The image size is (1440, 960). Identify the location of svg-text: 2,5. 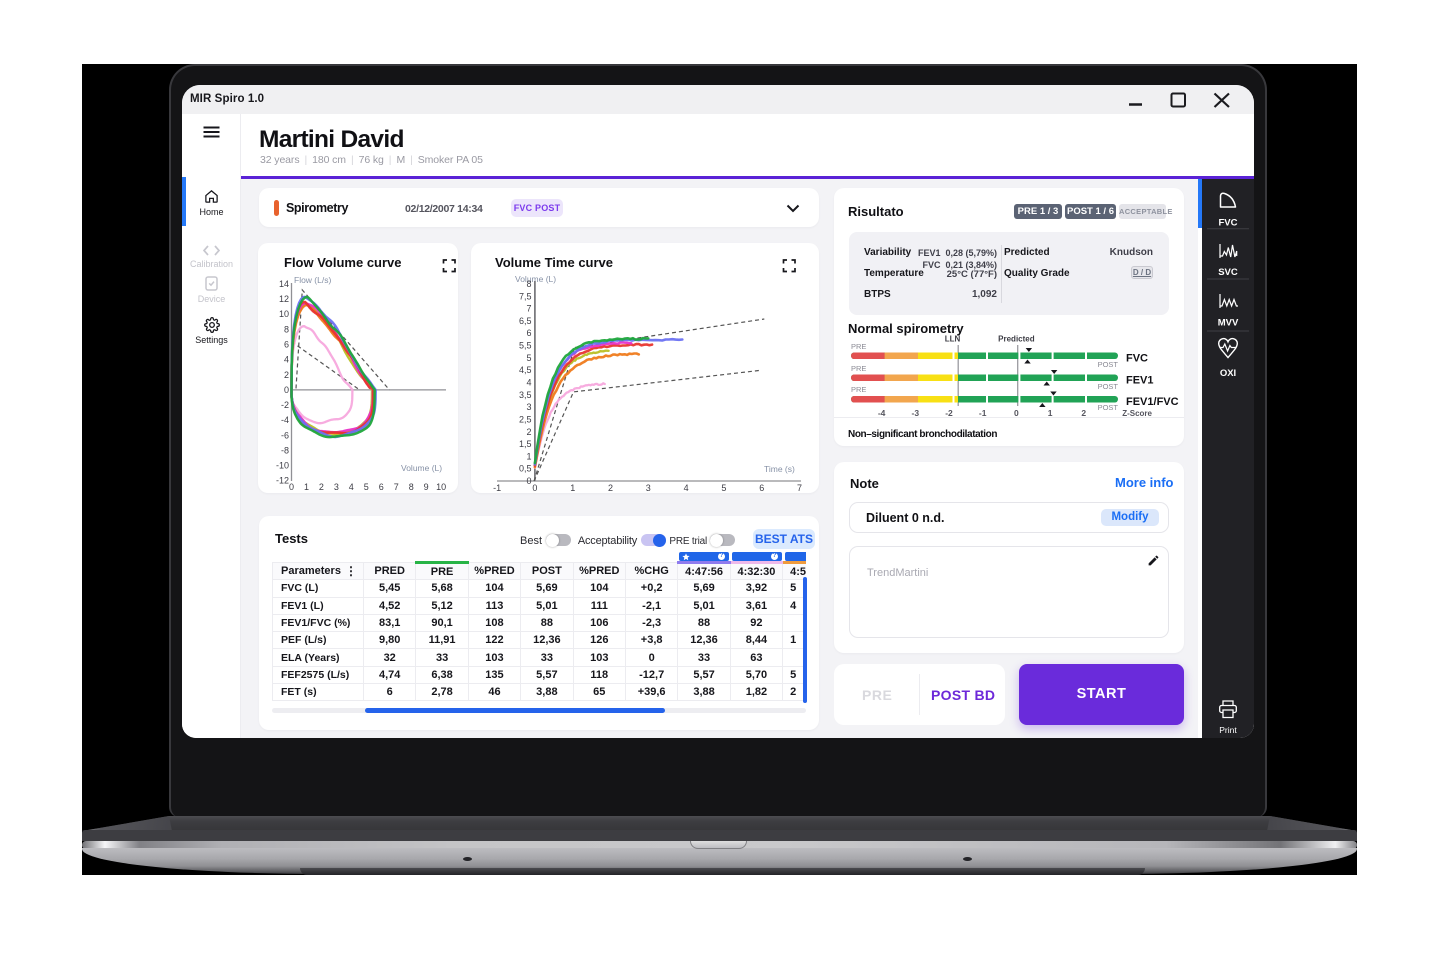
(525, 419).